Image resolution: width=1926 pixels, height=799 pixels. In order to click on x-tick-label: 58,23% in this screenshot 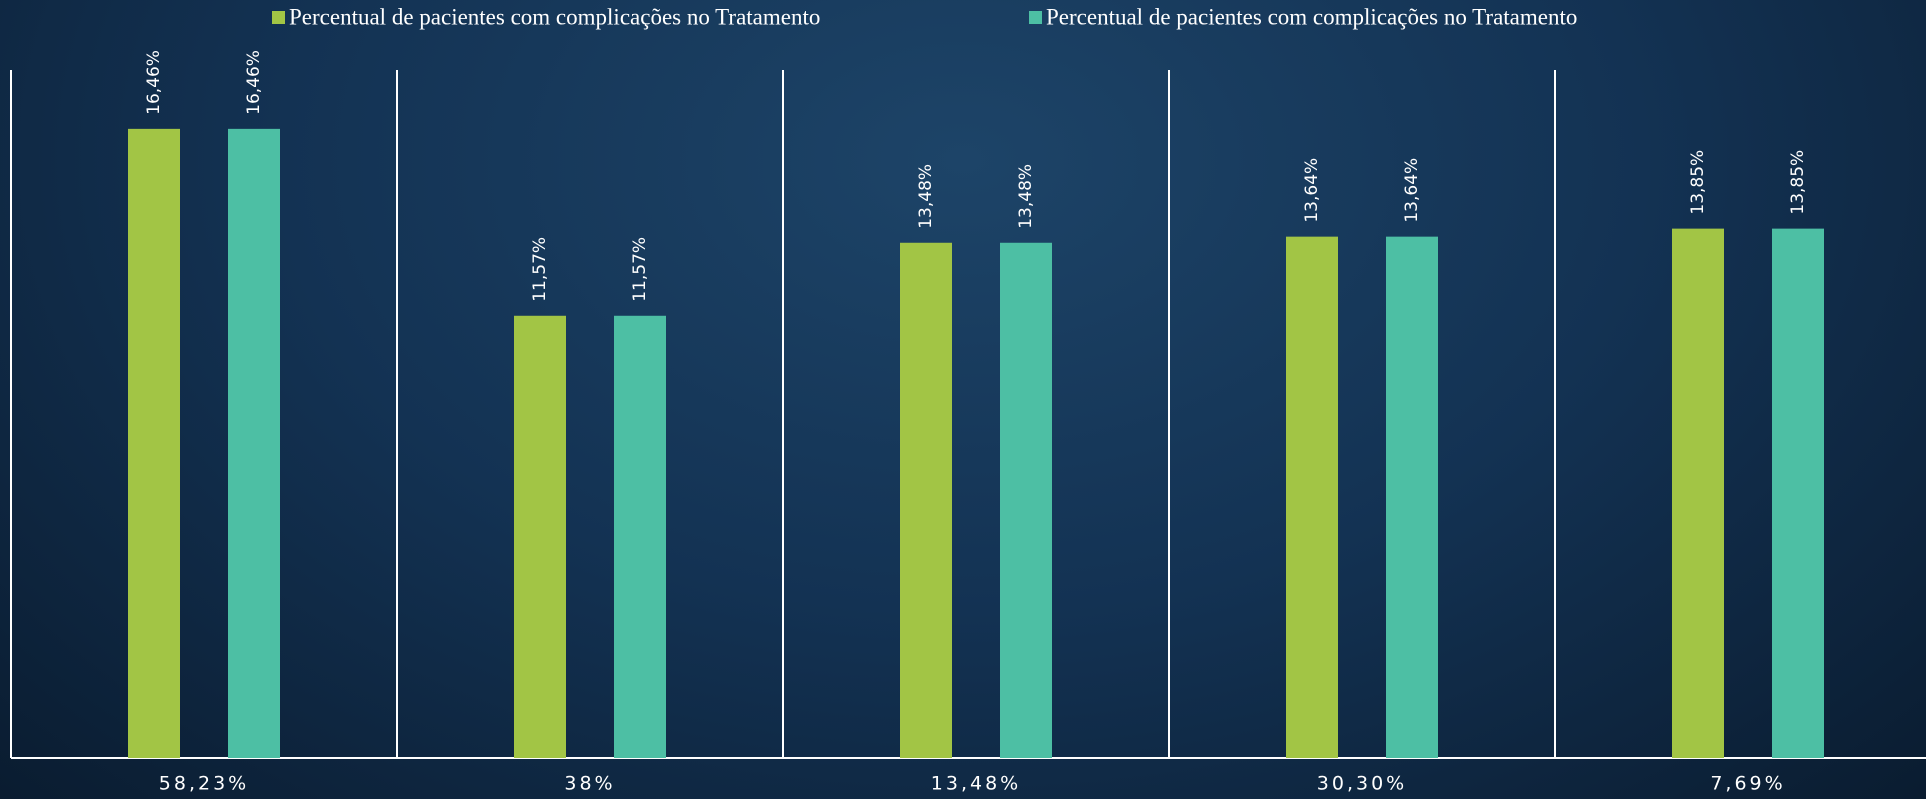, I will do `click(204, 784)`.